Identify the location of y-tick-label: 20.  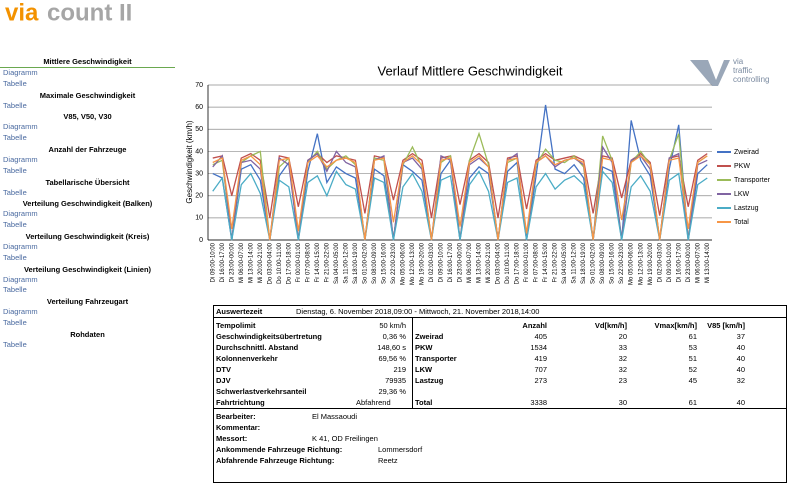
(199, 196).